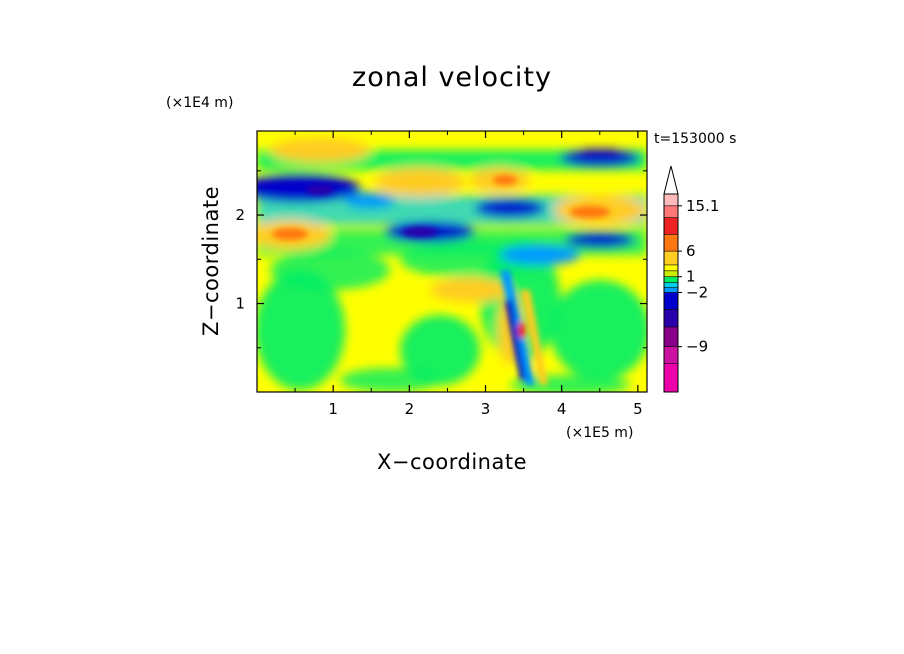  Describe the element at coordinates (697, 293) in the screenshot. I see `colorbar-tick-label: −2` at that location.